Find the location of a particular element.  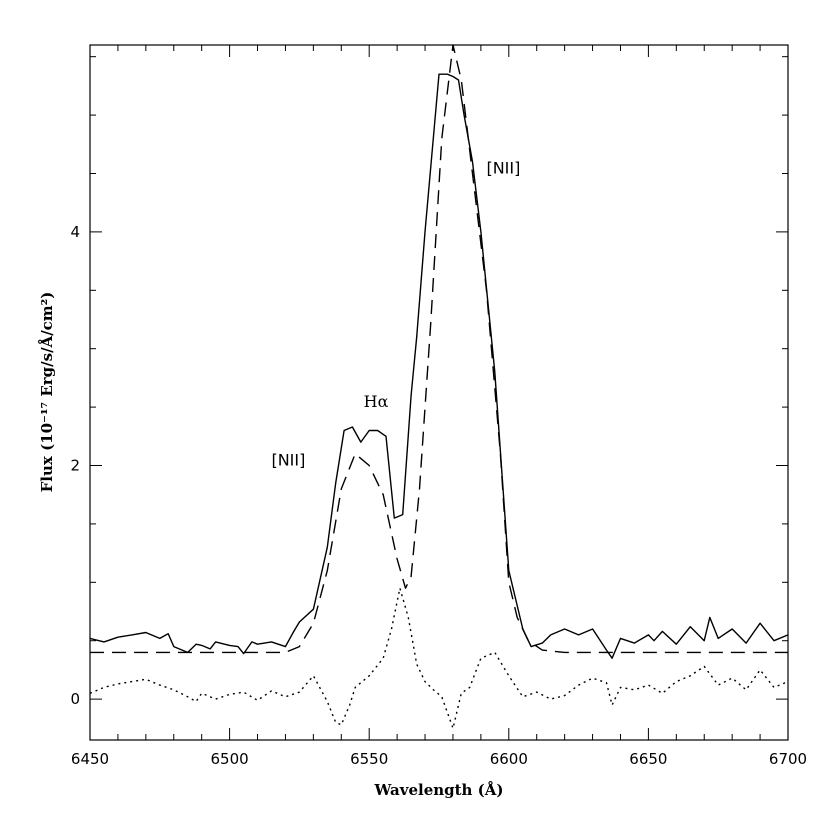

series-dotted-line is located at coordinates (439, 658).